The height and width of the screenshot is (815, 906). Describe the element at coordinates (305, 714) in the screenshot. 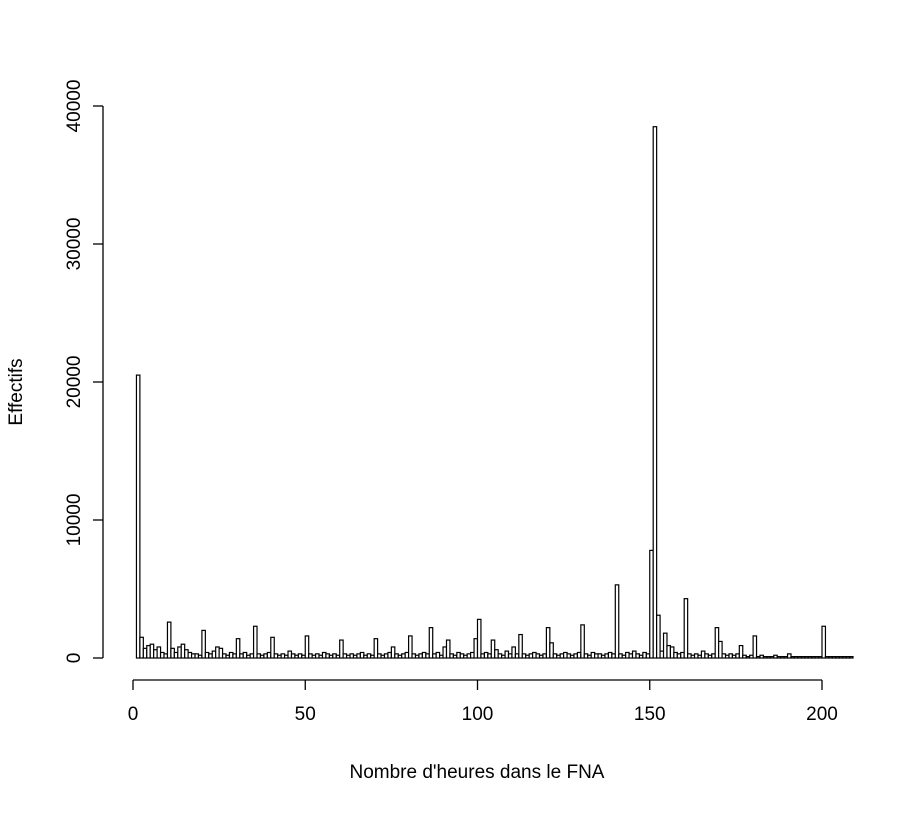

I see `x-tick-label: 50` at that location.